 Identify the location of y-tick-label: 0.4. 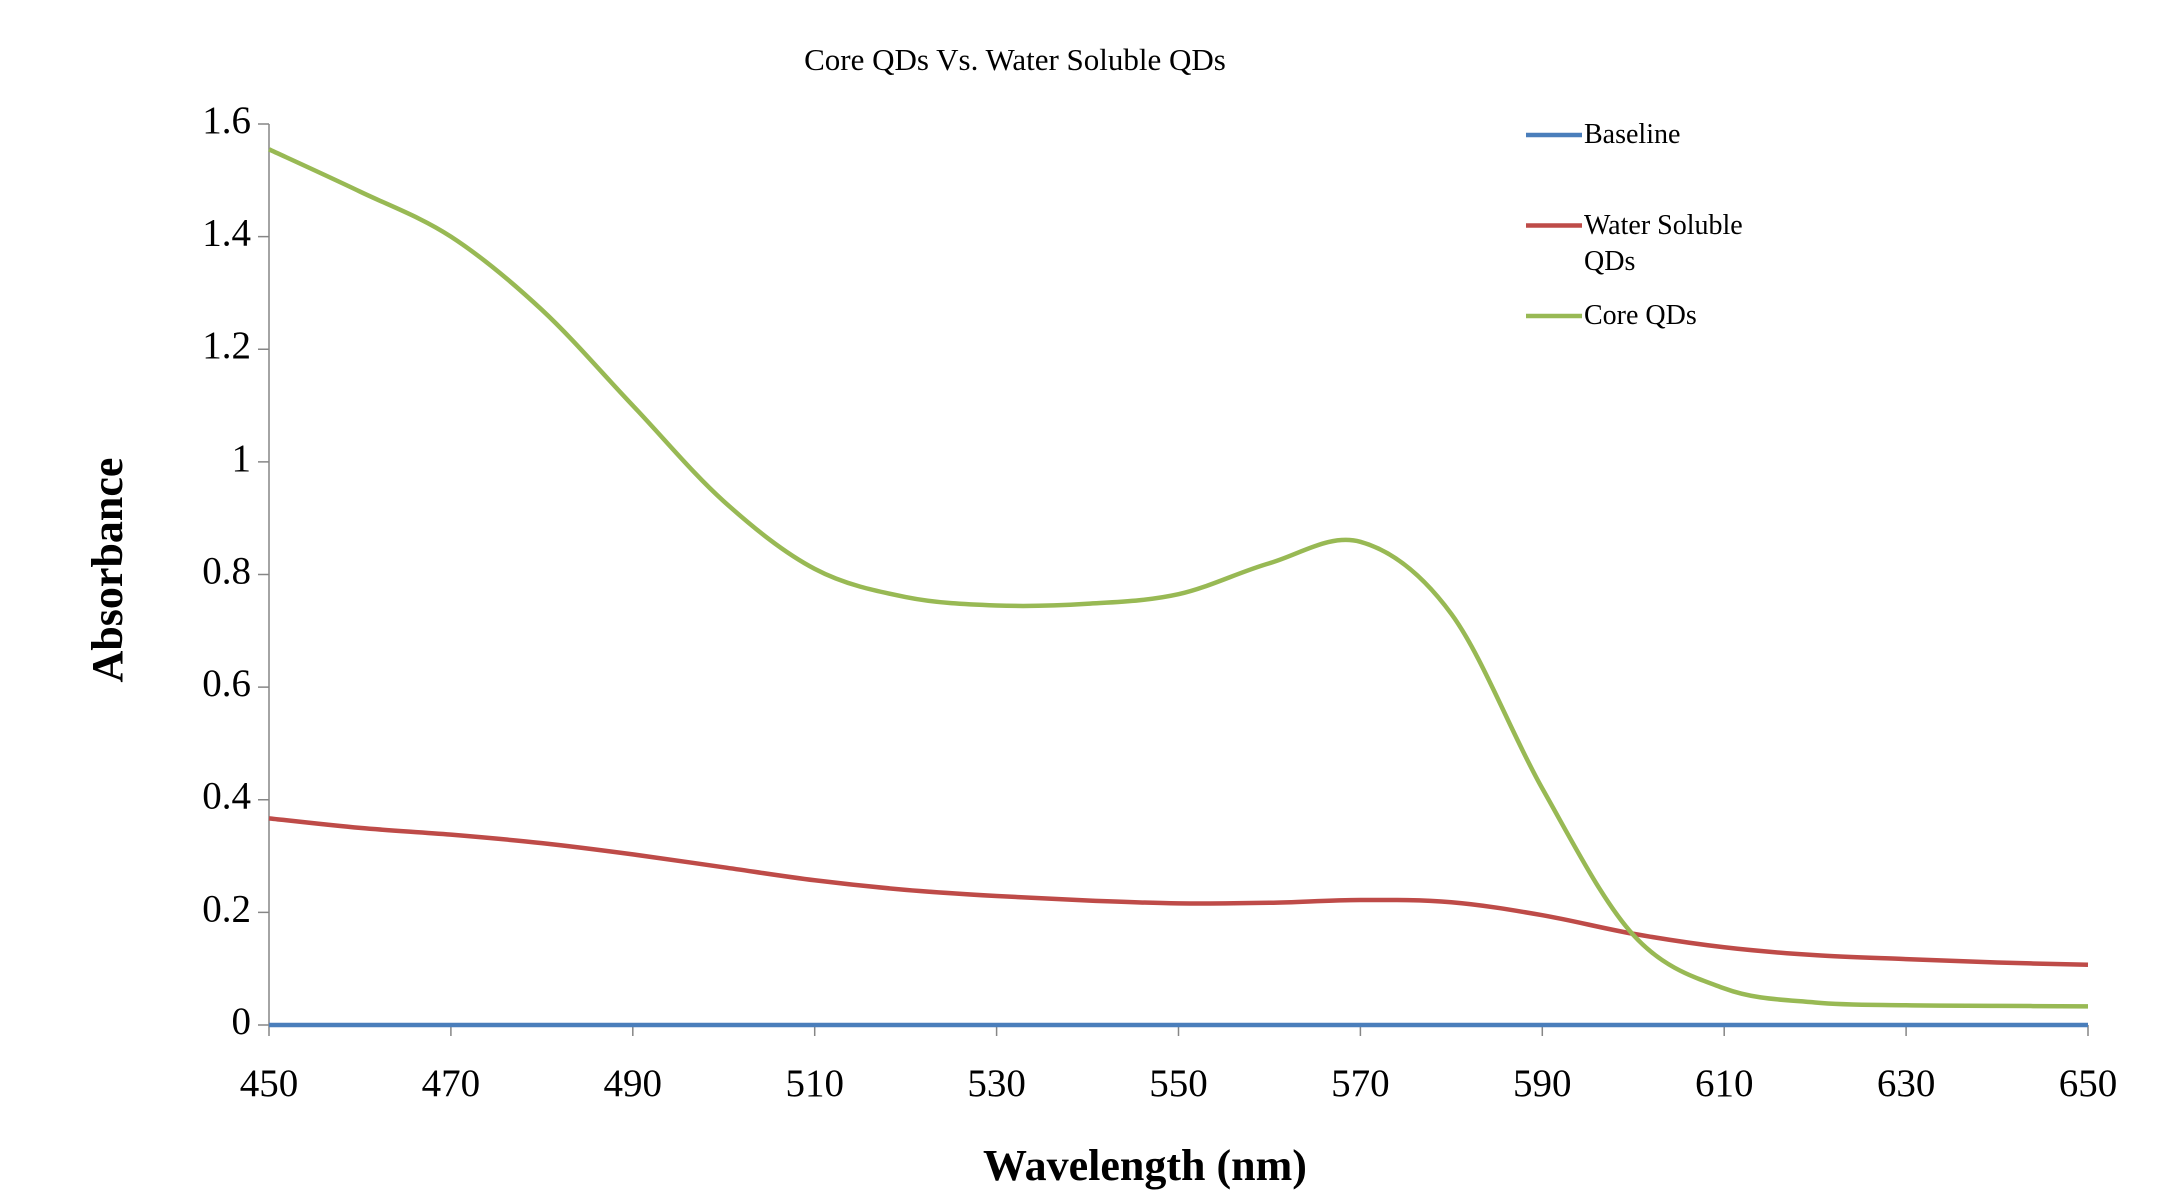
(226, 796).